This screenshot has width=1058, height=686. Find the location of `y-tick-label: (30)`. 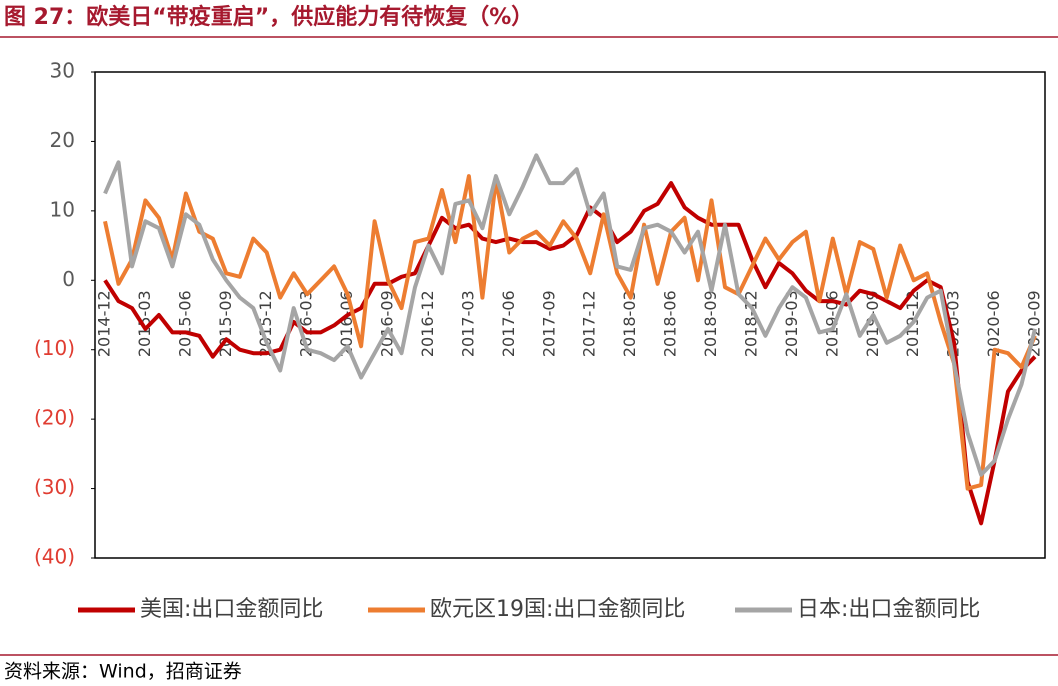

y-tick-label: (30) is located at coordinates (54, 487).